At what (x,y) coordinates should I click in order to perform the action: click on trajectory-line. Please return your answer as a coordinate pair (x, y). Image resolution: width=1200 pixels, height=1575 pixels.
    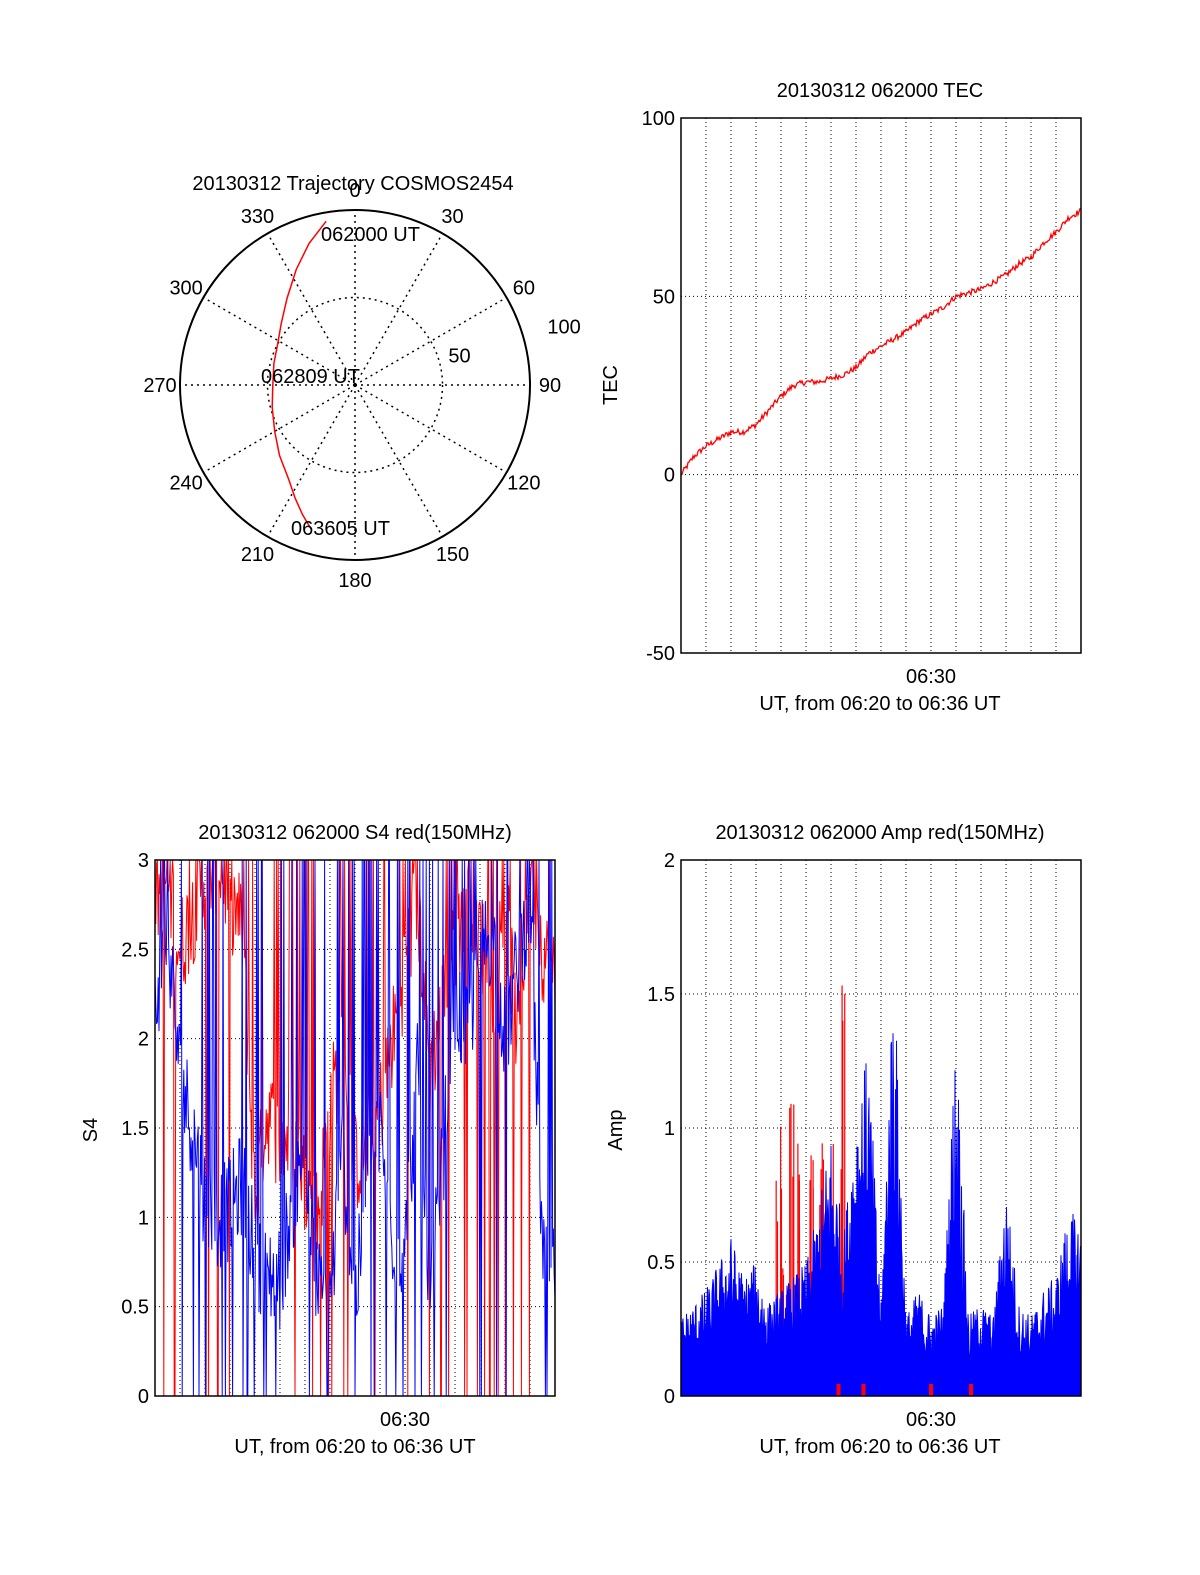
    Looking at the image, I should click on (299, 375).